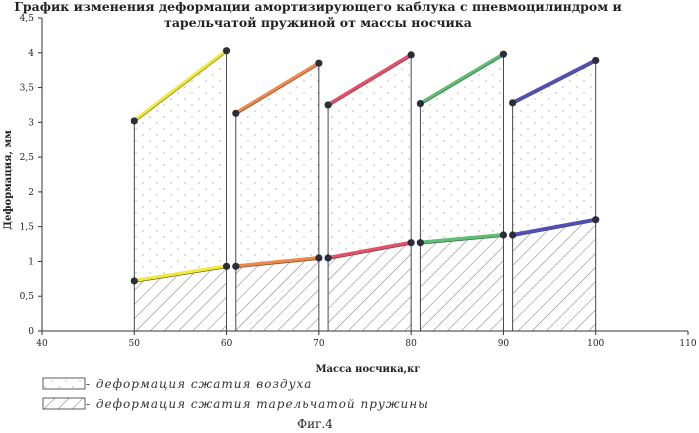 The image size is (699, 433). Describe the element at coordinates (27, 228) in the screenshot. I see `y-tick-label: 1,5` at that location.